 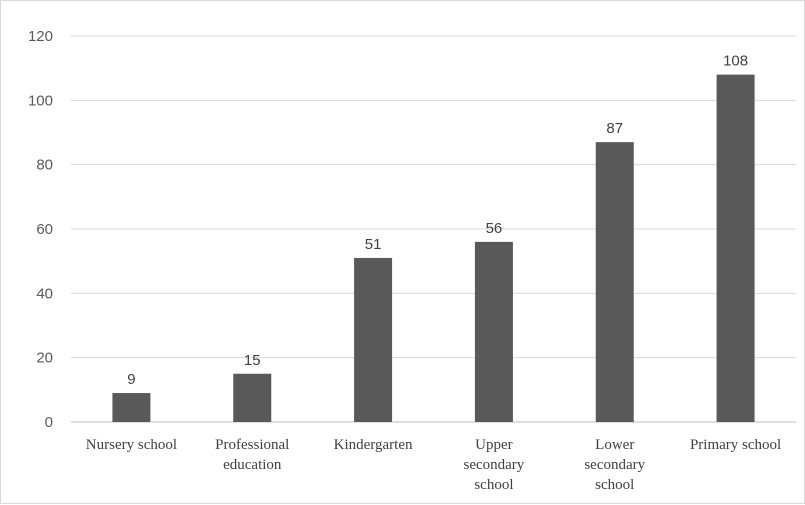 I want to click on y-tick-label: 20, so click(x=44, y=358).